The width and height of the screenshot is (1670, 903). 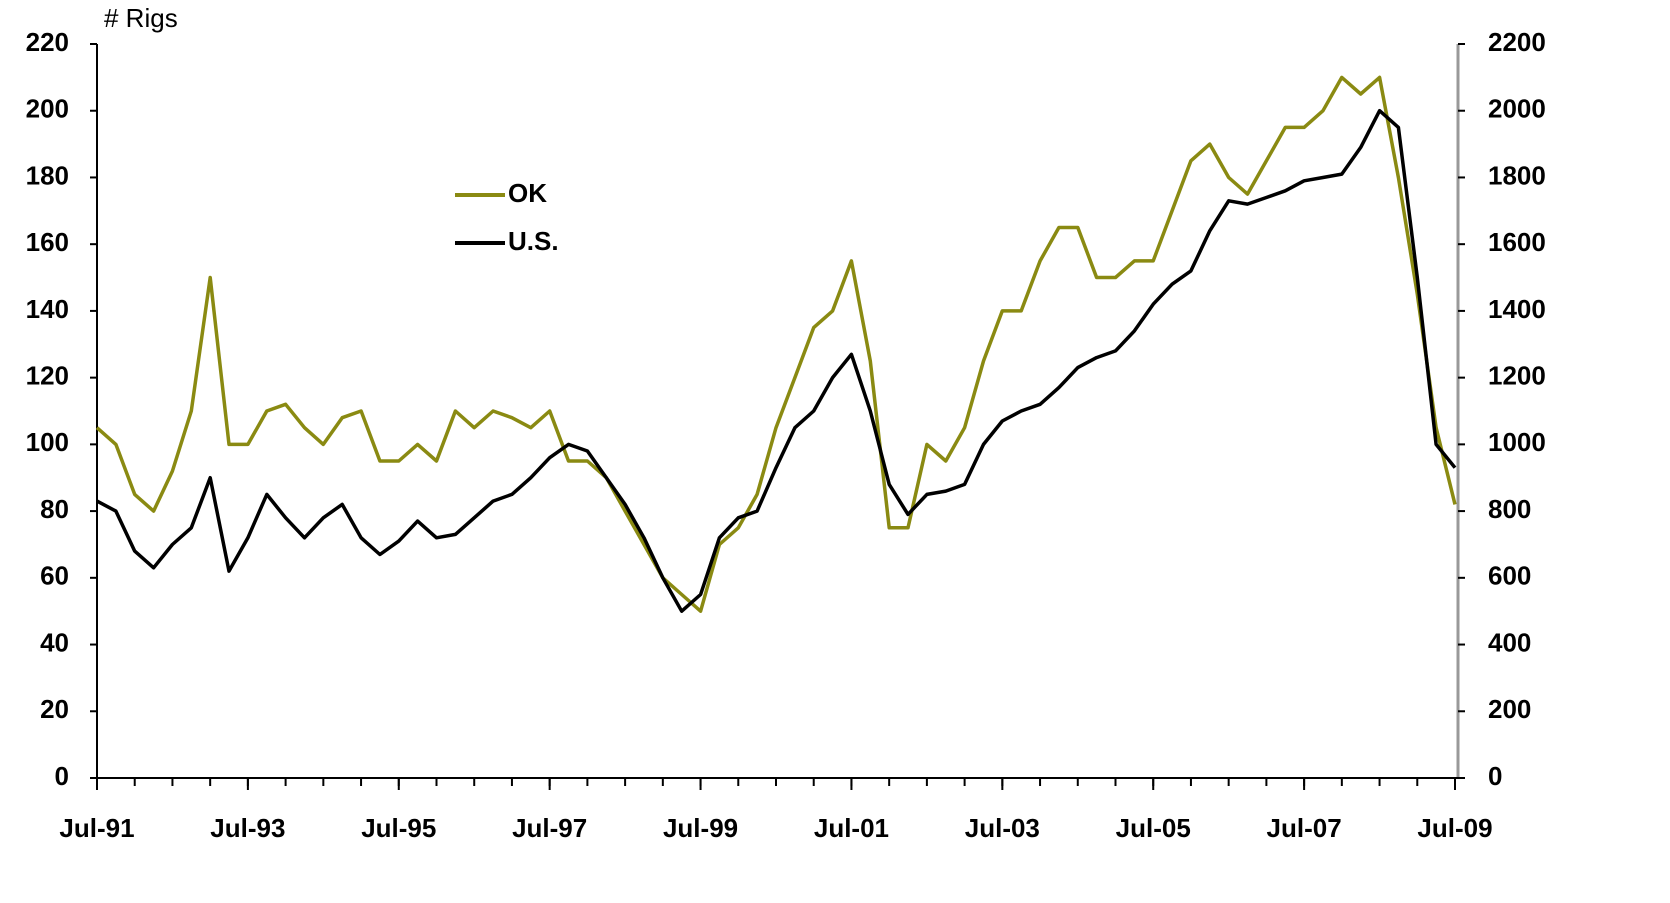 What do you see at coordinates (1509, 642) in the screenshot?
I see `y2-tick-label: 400` at bounding box center [1509, 642].